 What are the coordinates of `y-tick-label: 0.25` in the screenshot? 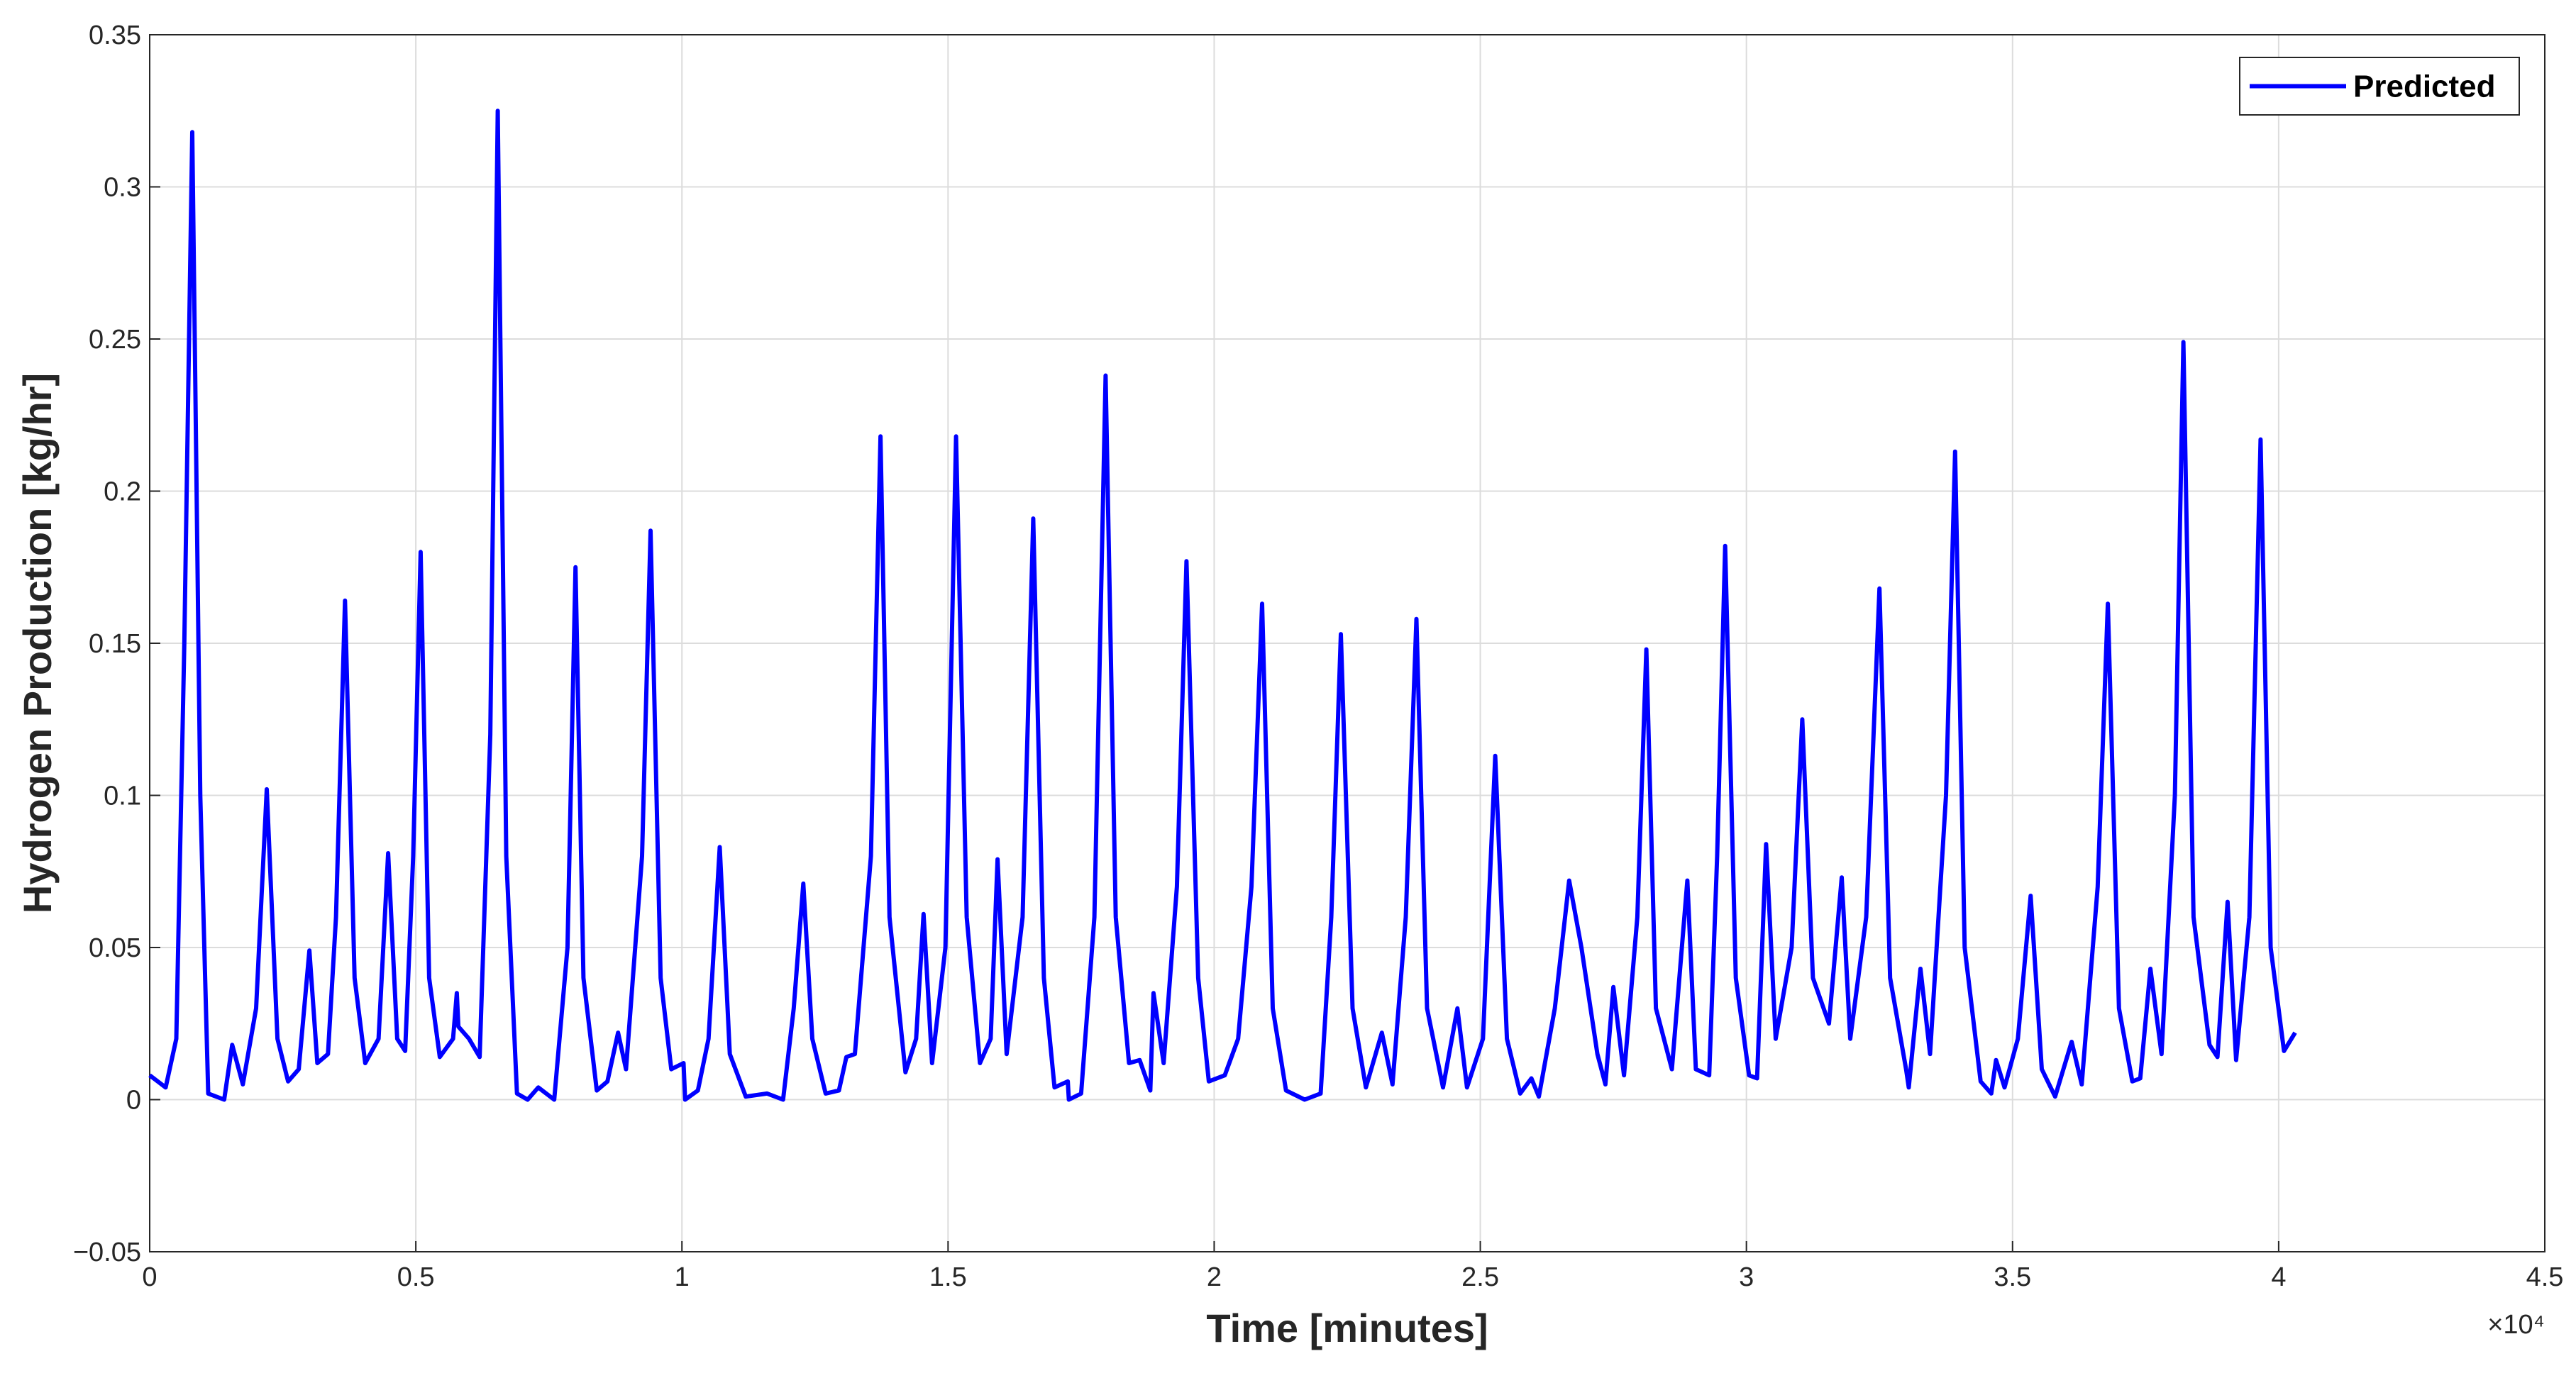 It's located at (115, 340).